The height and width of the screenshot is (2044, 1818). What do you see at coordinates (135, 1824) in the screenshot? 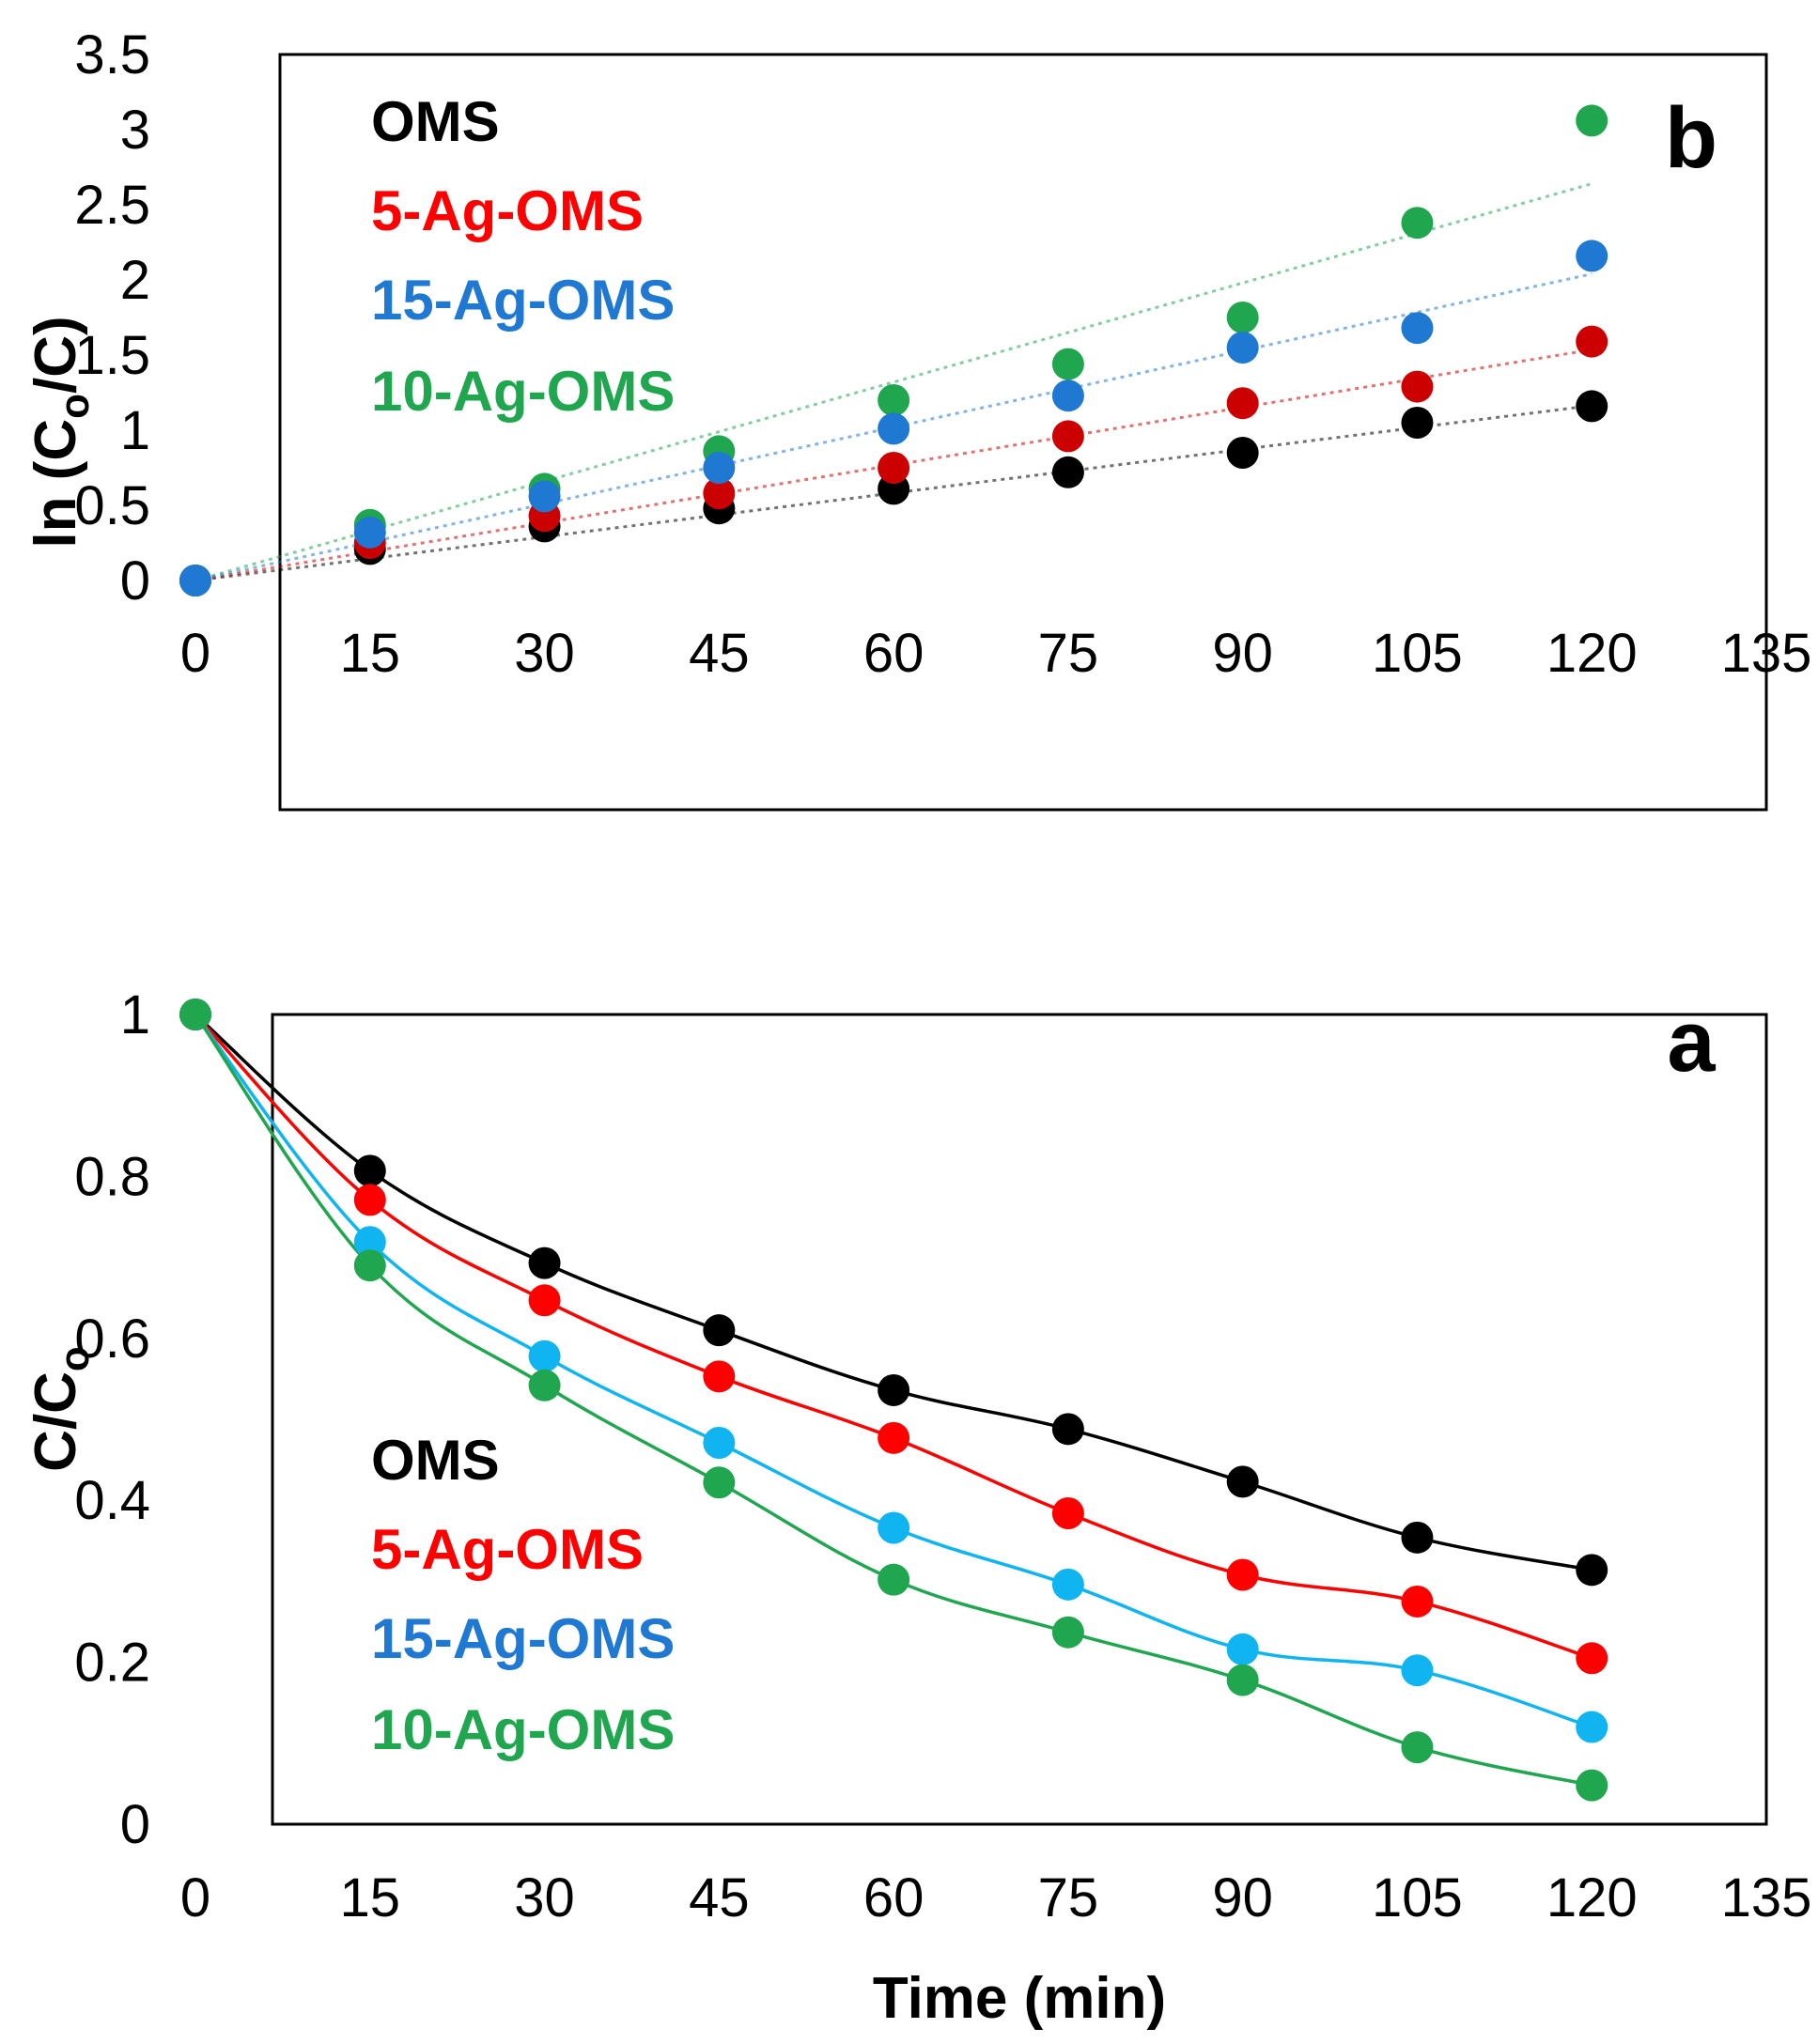
I see `panel-a-y-tick-label: 0` at bounding box center [135, 1824].